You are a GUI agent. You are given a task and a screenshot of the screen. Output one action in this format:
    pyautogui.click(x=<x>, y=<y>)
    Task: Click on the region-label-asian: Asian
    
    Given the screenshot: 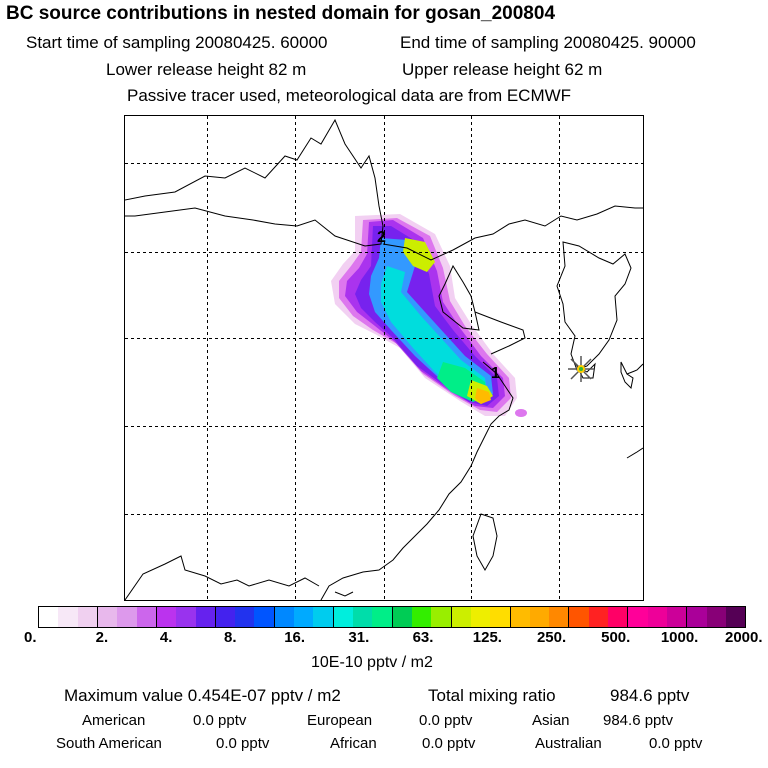 What is the action you would take?
    pyautogui.click(x=551, y=720)
    